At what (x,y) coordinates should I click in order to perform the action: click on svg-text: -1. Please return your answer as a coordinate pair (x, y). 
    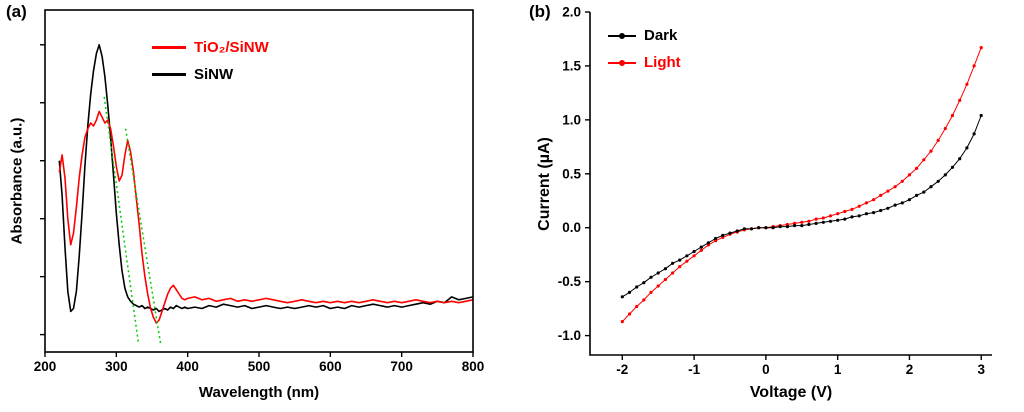
    Looking at the image, I should click on (694, 369).